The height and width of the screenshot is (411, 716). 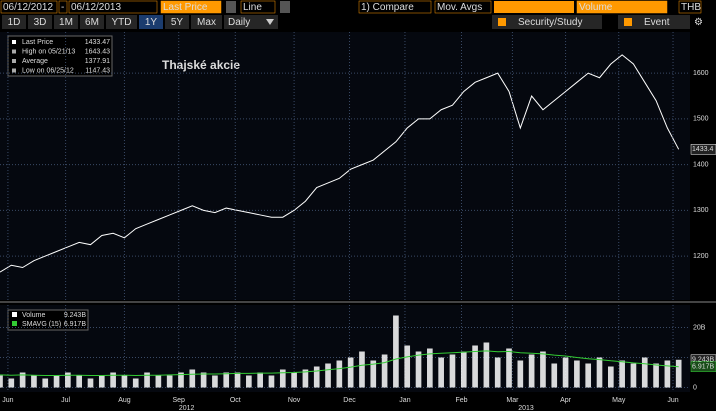 What do you see at coordinates (270, 22) in the screenshot?
I see `dropdown-arrow` at bounding box center [270, 22].